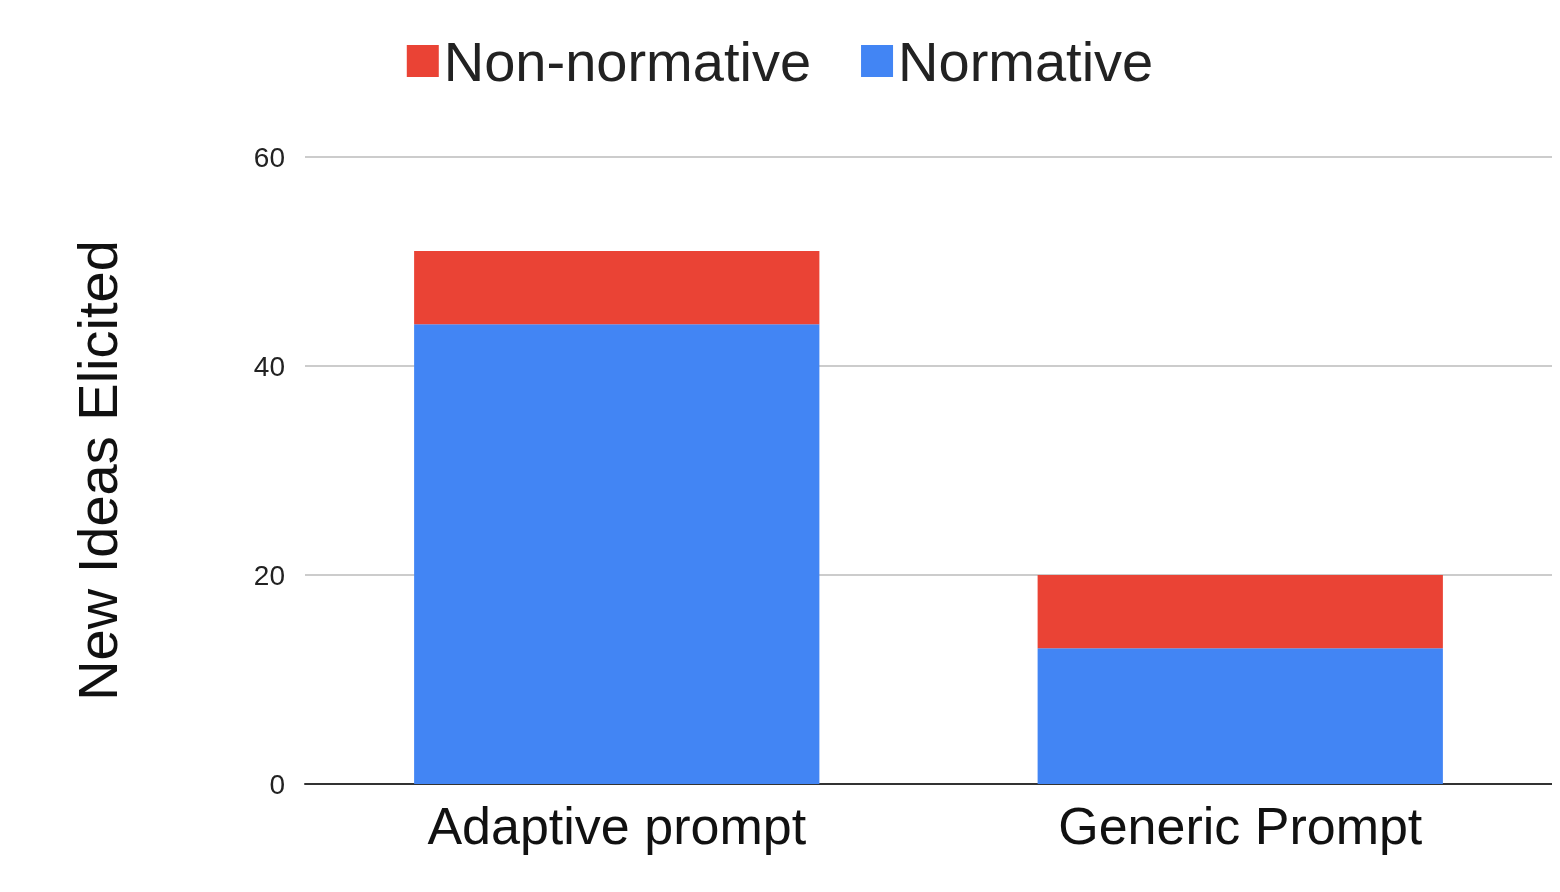 The width and height of the screenshot is (1560, 892). What do you see at coordinates (269, 366) in the screenshot?
I see `y-tick-label: 40` at bounding box center [269, 366].